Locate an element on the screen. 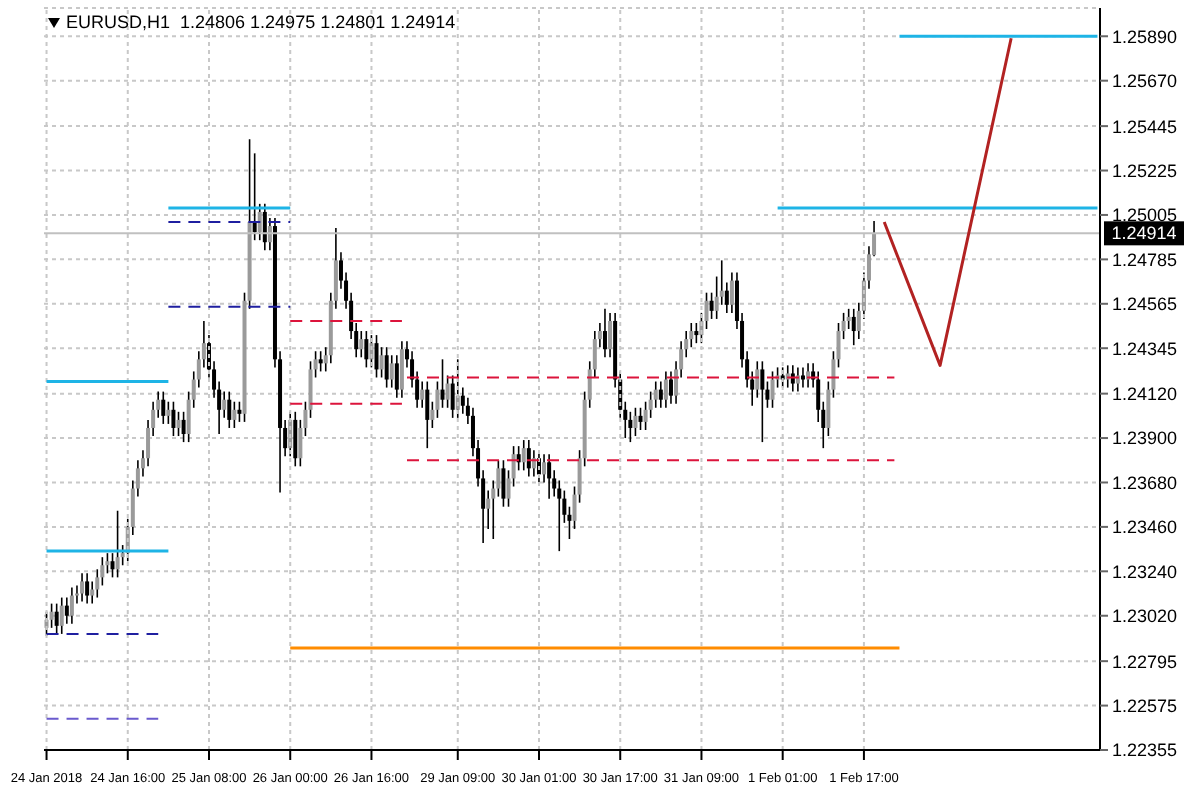 The image size is (1200, 790). y-tick-label: 1.25445 is located at coordinates (1145, 126).